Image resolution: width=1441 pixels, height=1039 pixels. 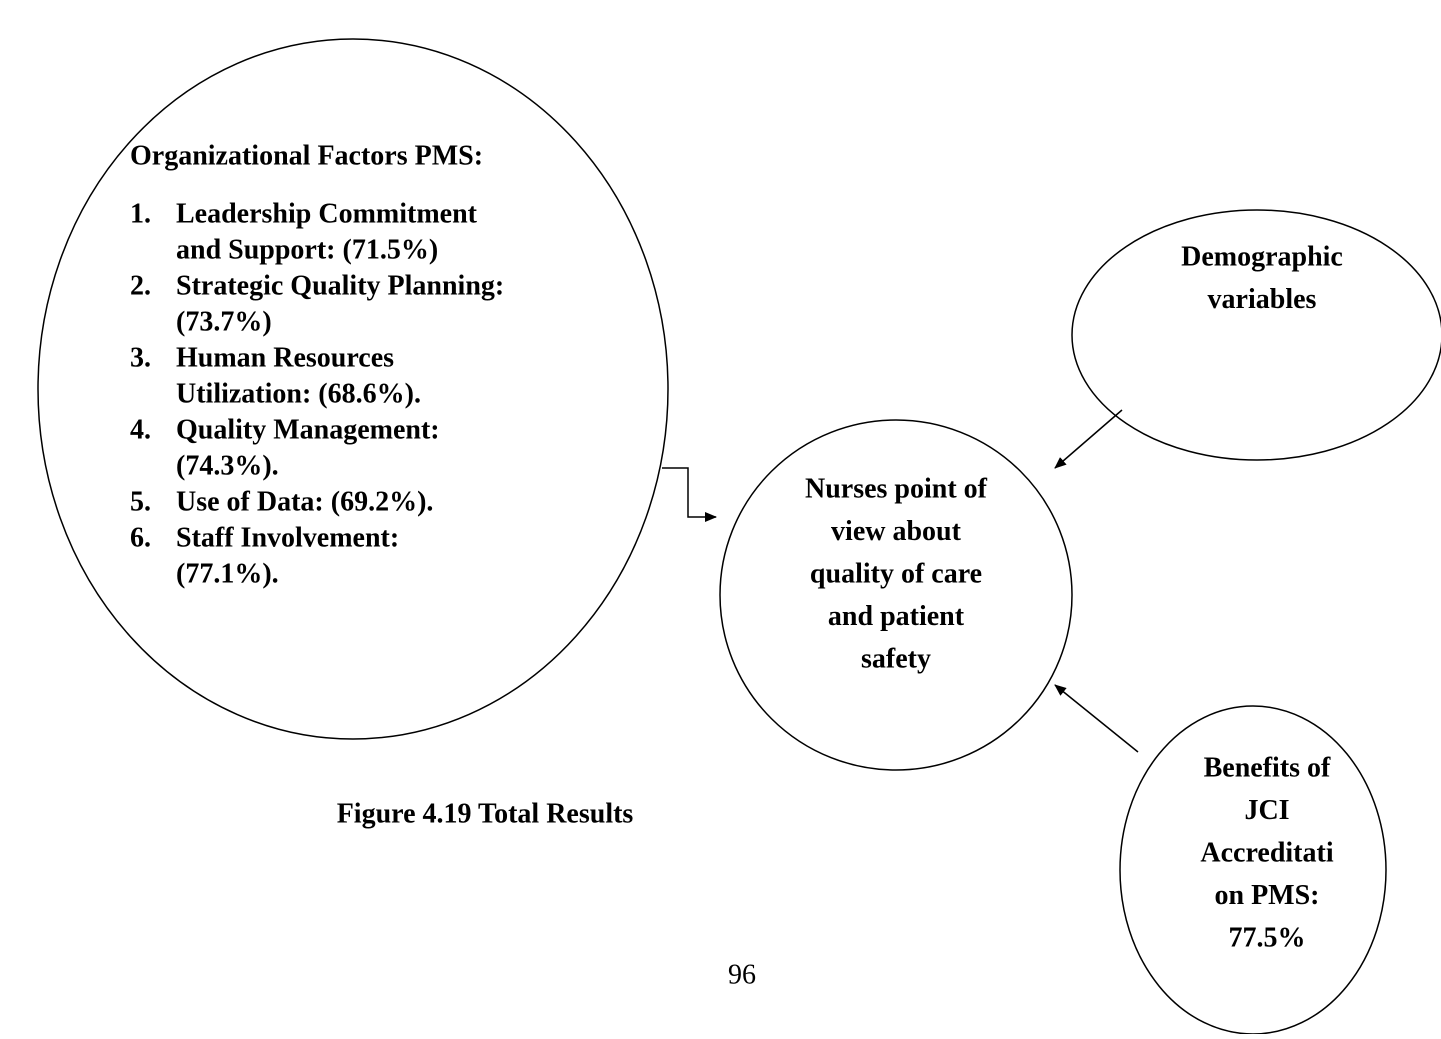 I want to click on item-number: 4., so click(x=140, y=429).